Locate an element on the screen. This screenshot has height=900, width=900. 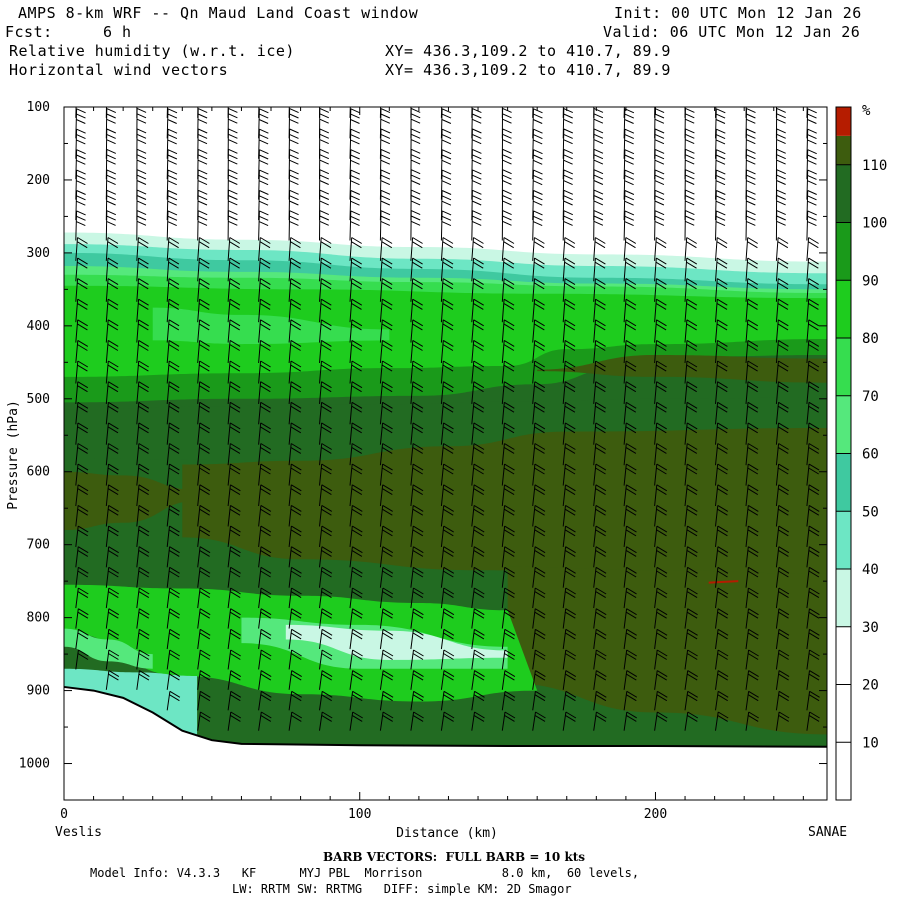
colorbar-label: 60 is located at coordinates (870, 455).